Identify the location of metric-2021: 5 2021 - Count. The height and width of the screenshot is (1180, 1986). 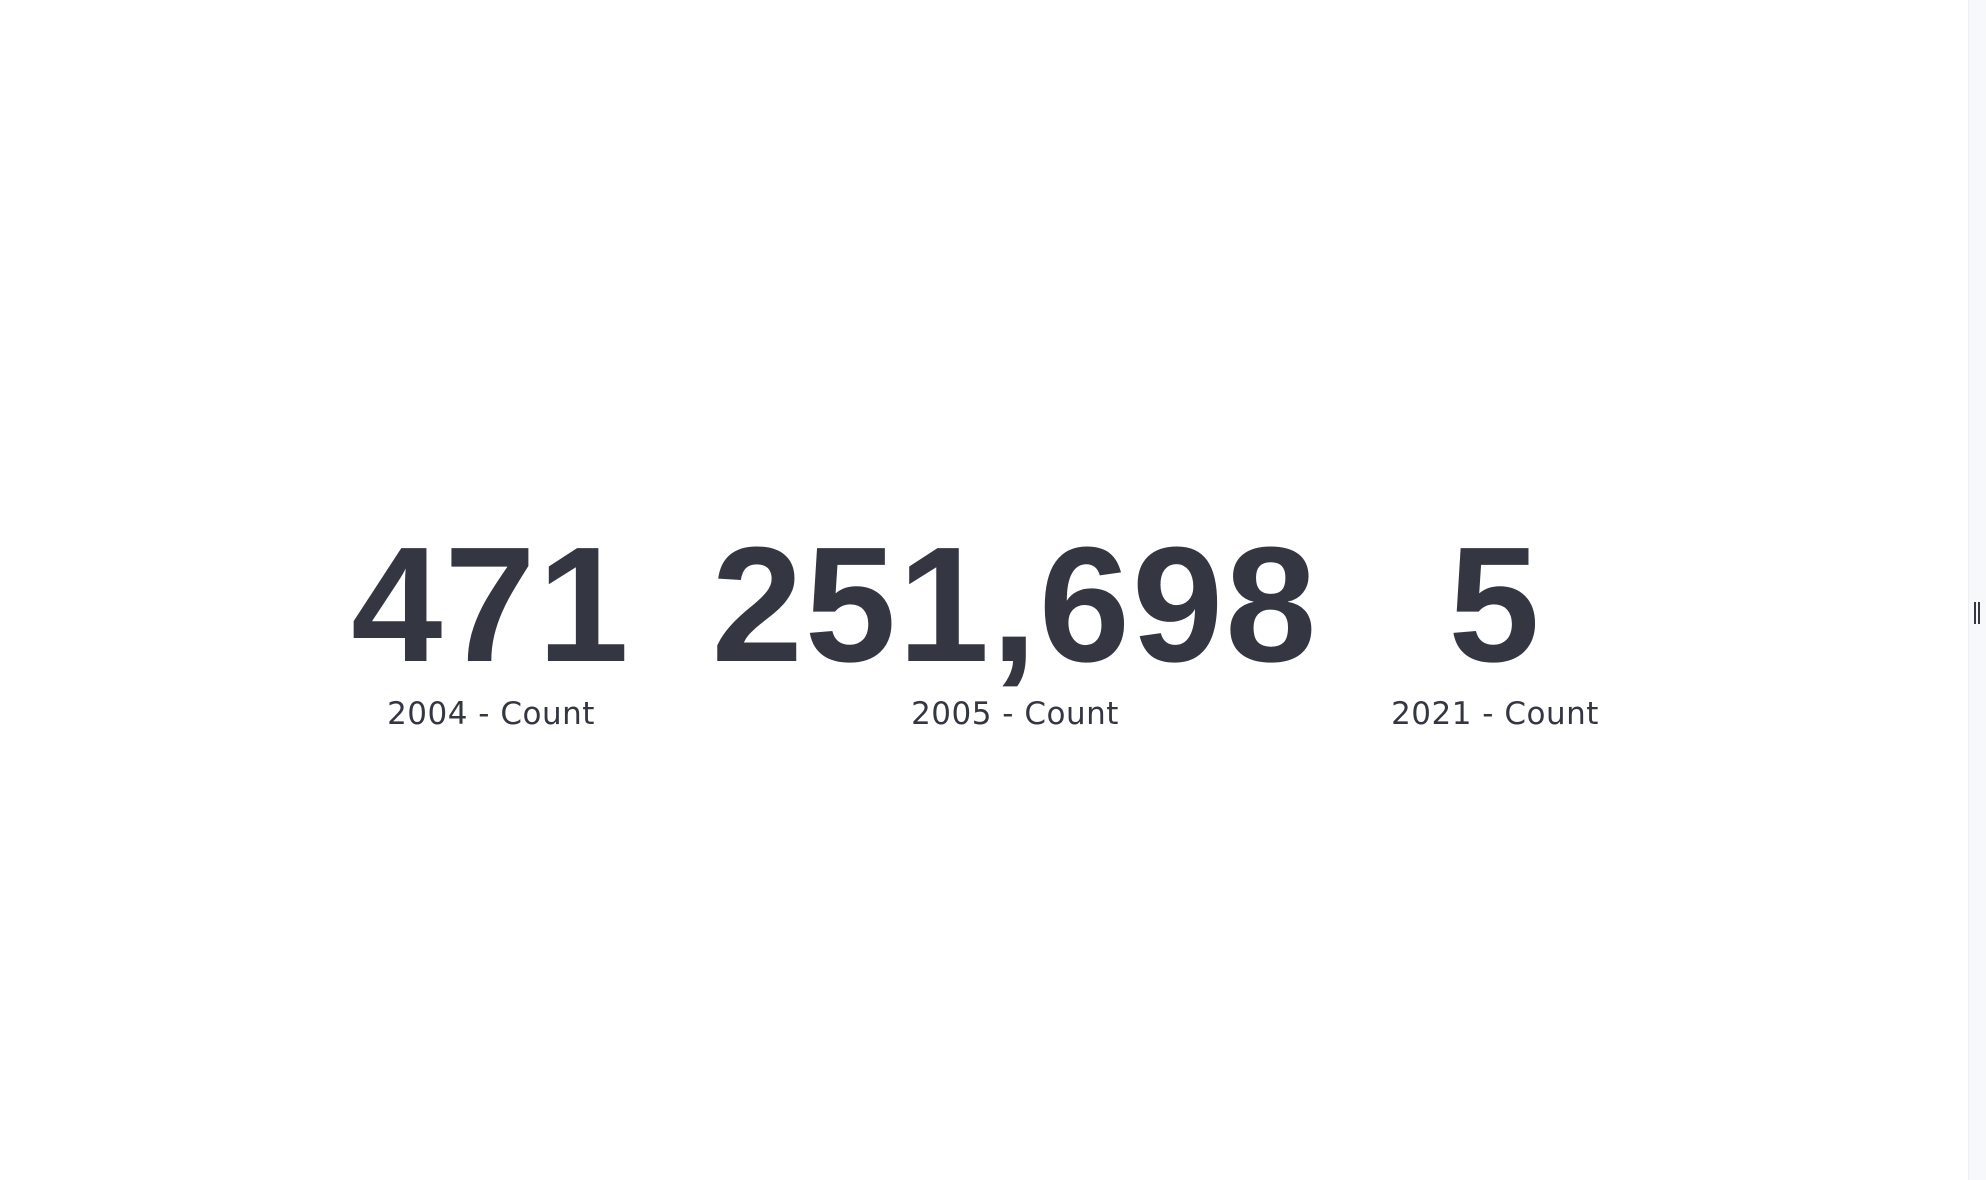
(1495, 627).